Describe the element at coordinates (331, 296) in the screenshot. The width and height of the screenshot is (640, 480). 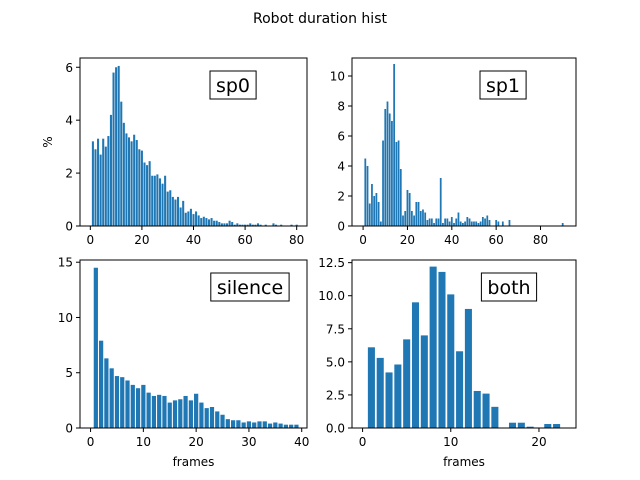
I see `y-tick-label: 10.0` at that location.